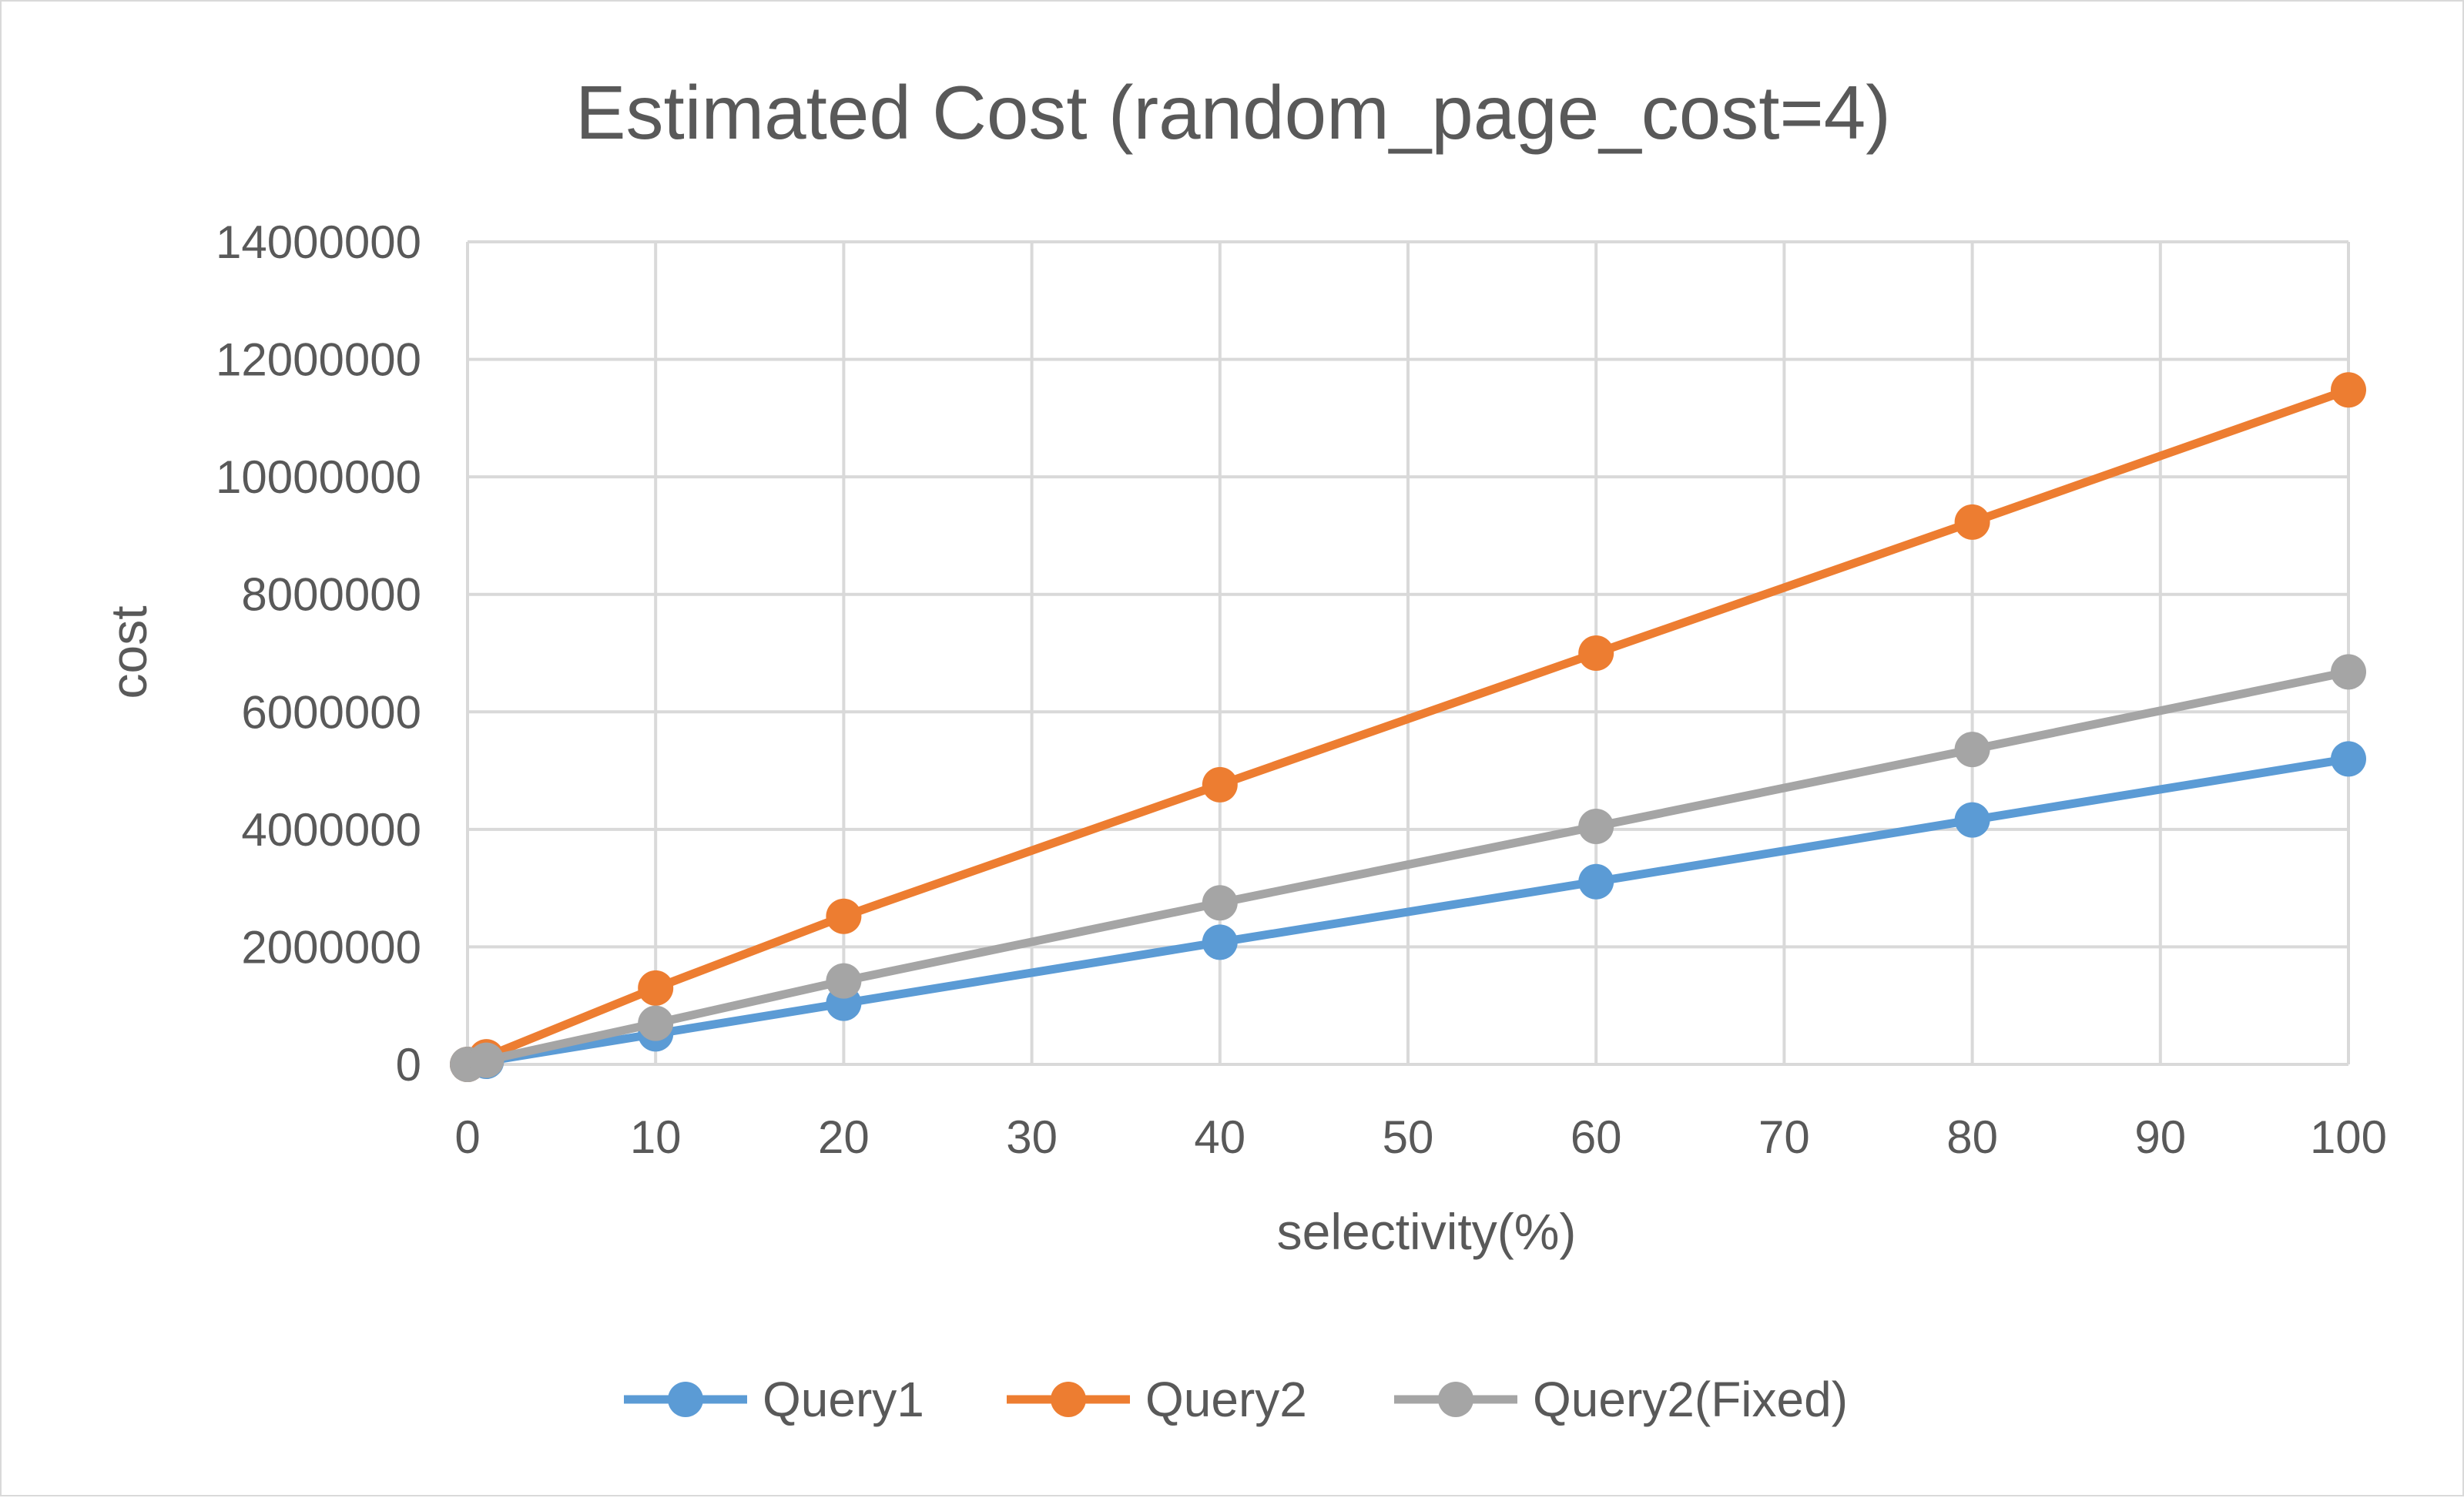  Describe the element at coordinates (1233, 112) in the screenshot. I see `chart-title: Estimated Cost (random_page_cost=4)` at that location.